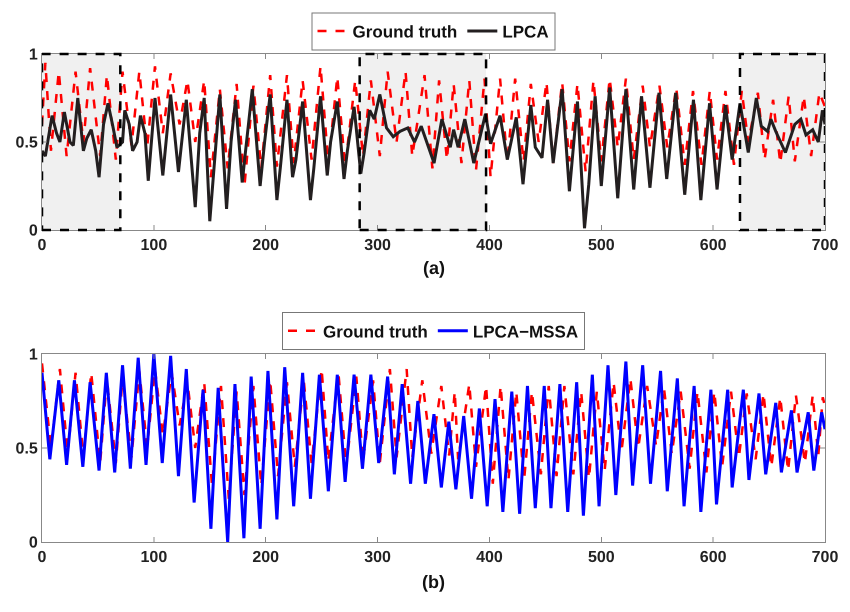  What do you see at coordinates (433, 582) in the screenshot?
I see `text: (b)` at bounding box center [433, 582].